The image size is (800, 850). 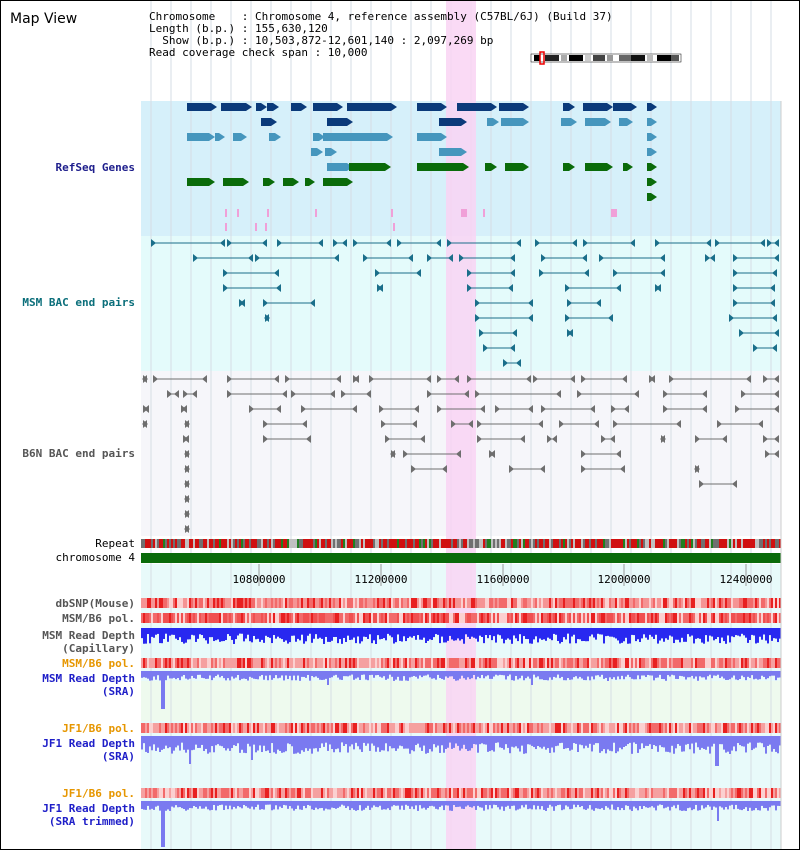 What do you see at coordinates (98, 618) in the screenshot?
I see `track-label-msm-b6-pol: MSM/B6 pol.` at bounding box center [98, 618].